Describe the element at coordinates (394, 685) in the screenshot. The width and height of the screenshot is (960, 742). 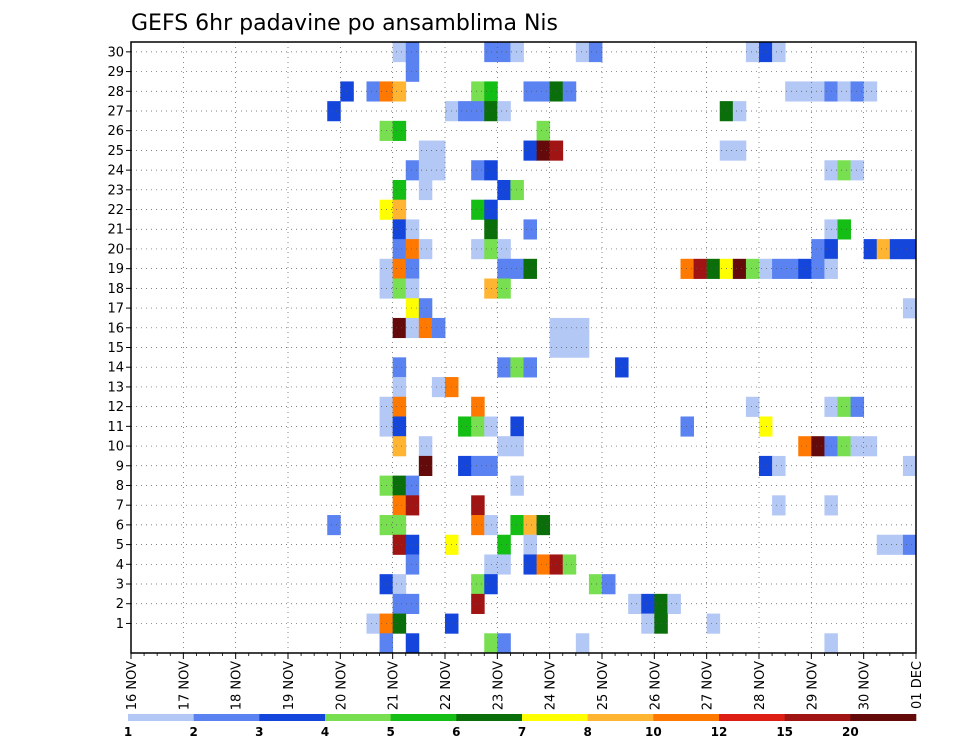
I see `x-tick-label: 21 NOV` at that location.